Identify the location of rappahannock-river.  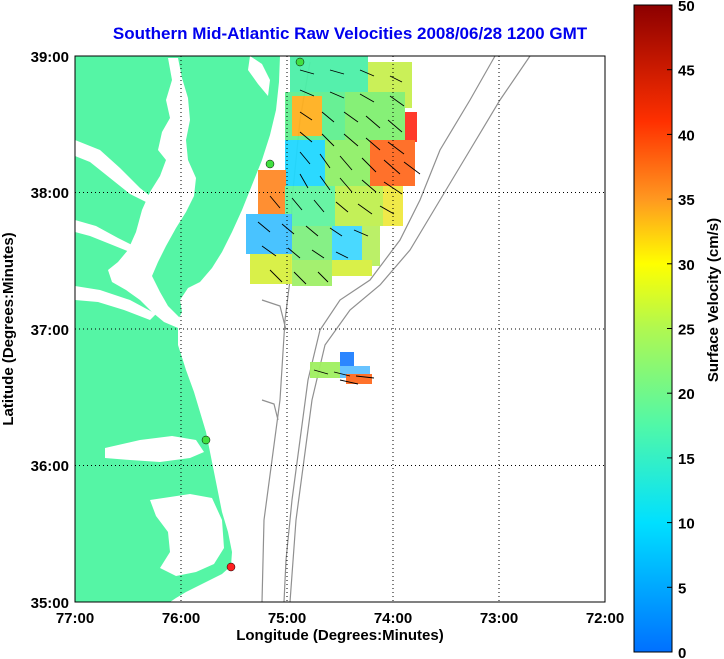
(104, 236).